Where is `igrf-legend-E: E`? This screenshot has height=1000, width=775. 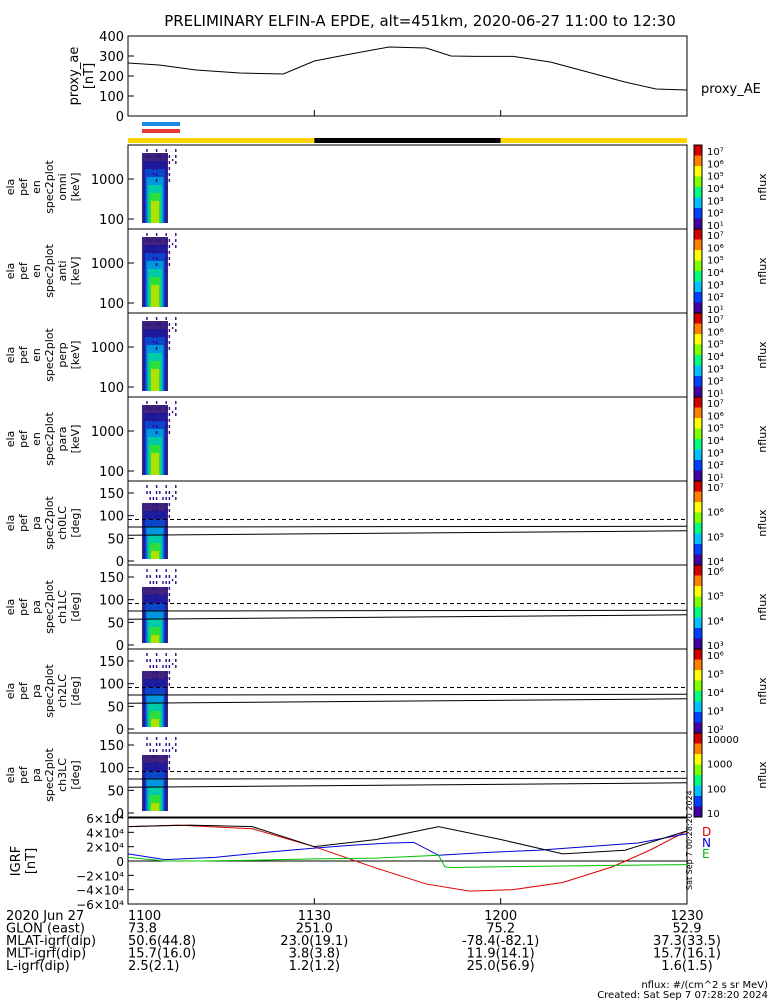 igrf-legend-E: E is located at coordinates (706, 854).